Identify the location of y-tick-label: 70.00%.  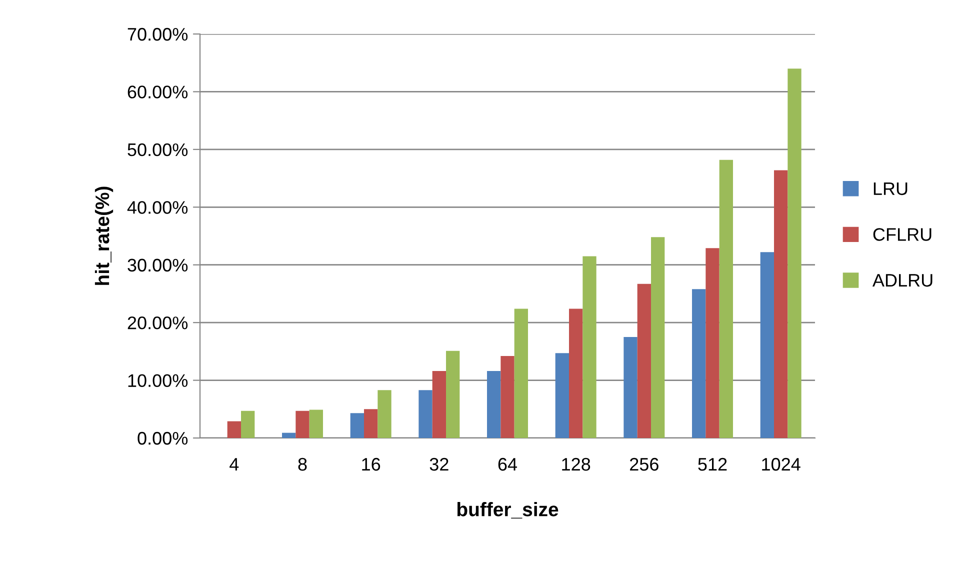
(158, 34).